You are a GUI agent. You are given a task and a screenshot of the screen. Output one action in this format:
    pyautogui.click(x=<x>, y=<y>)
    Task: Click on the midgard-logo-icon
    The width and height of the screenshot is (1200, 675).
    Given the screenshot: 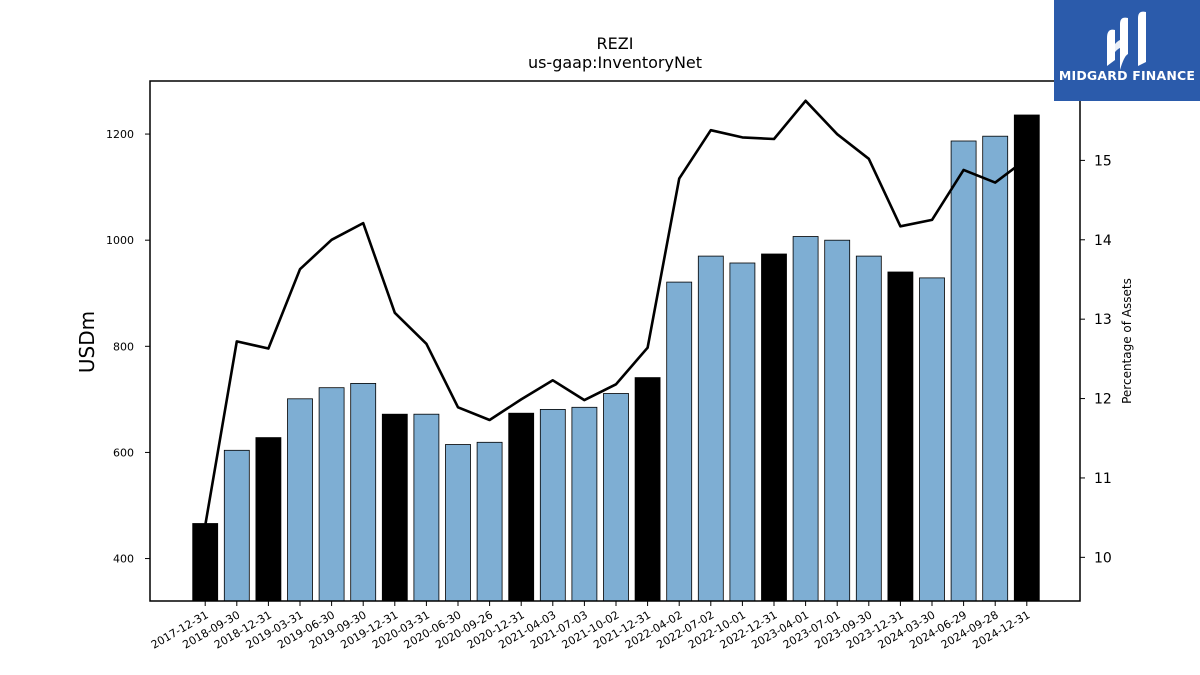 What is the action you would take?
    pyautogui.click(x=1126, y=41)
    